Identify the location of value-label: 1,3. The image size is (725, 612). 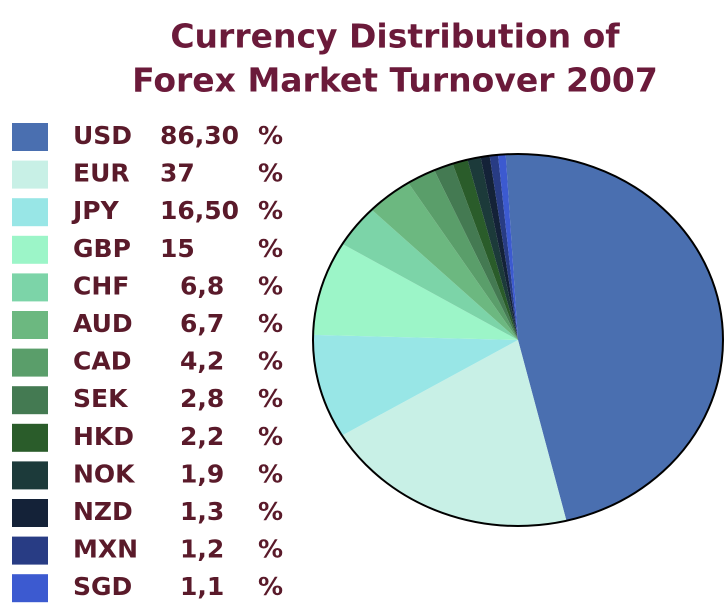
(202, 511).